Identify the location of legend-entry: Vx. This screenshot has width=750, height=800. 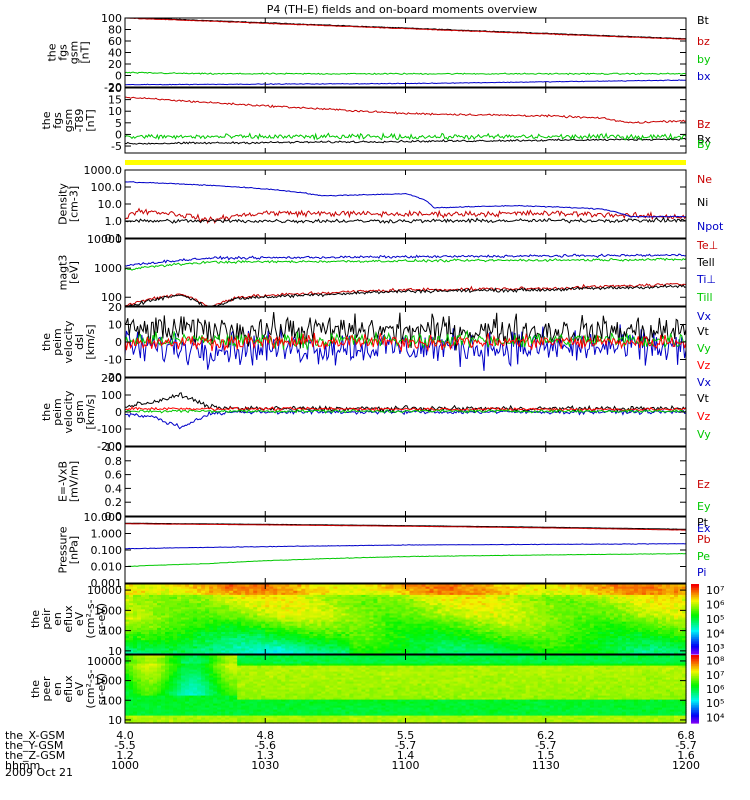
(704, 316).